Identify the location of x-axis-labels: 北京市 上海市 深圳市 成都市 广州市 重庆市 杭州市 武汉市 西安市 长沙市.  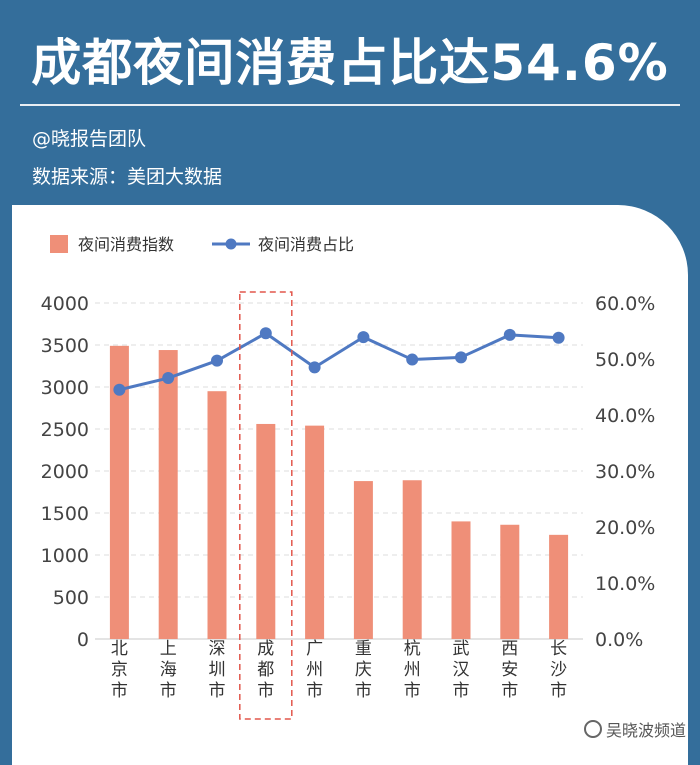
(339, 670).